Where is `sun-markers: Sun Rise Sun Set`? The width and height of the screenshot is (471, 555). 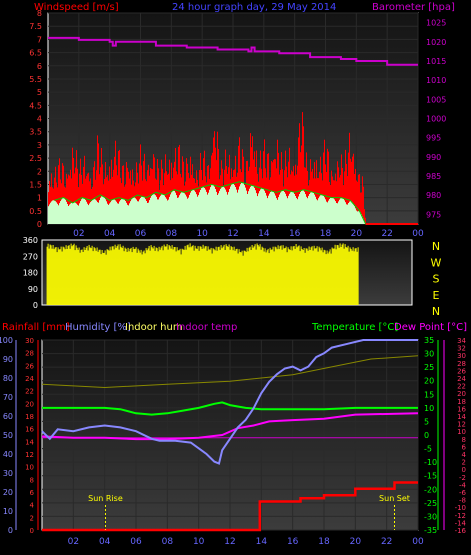
sun-markers: Sun Rise Sun Set is located at coordinates (249, 512).